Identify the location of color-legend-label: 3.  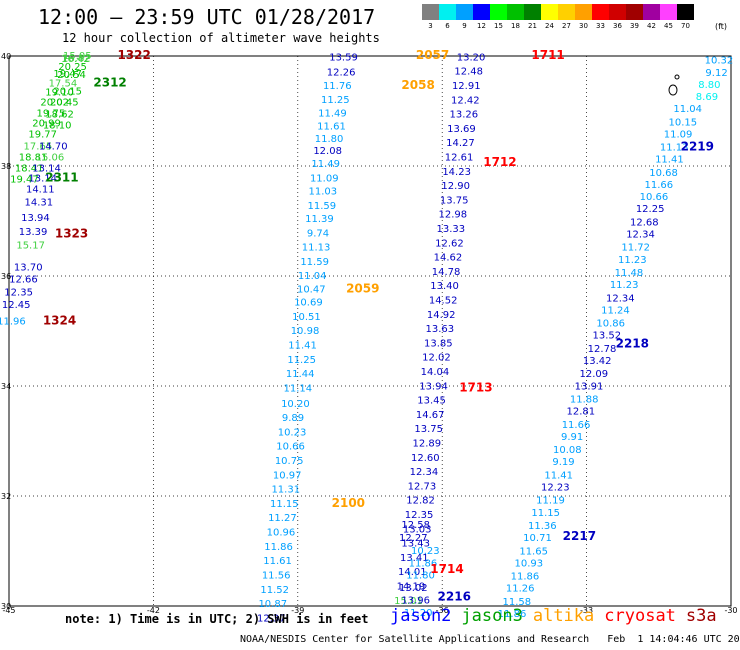
(430, 26).